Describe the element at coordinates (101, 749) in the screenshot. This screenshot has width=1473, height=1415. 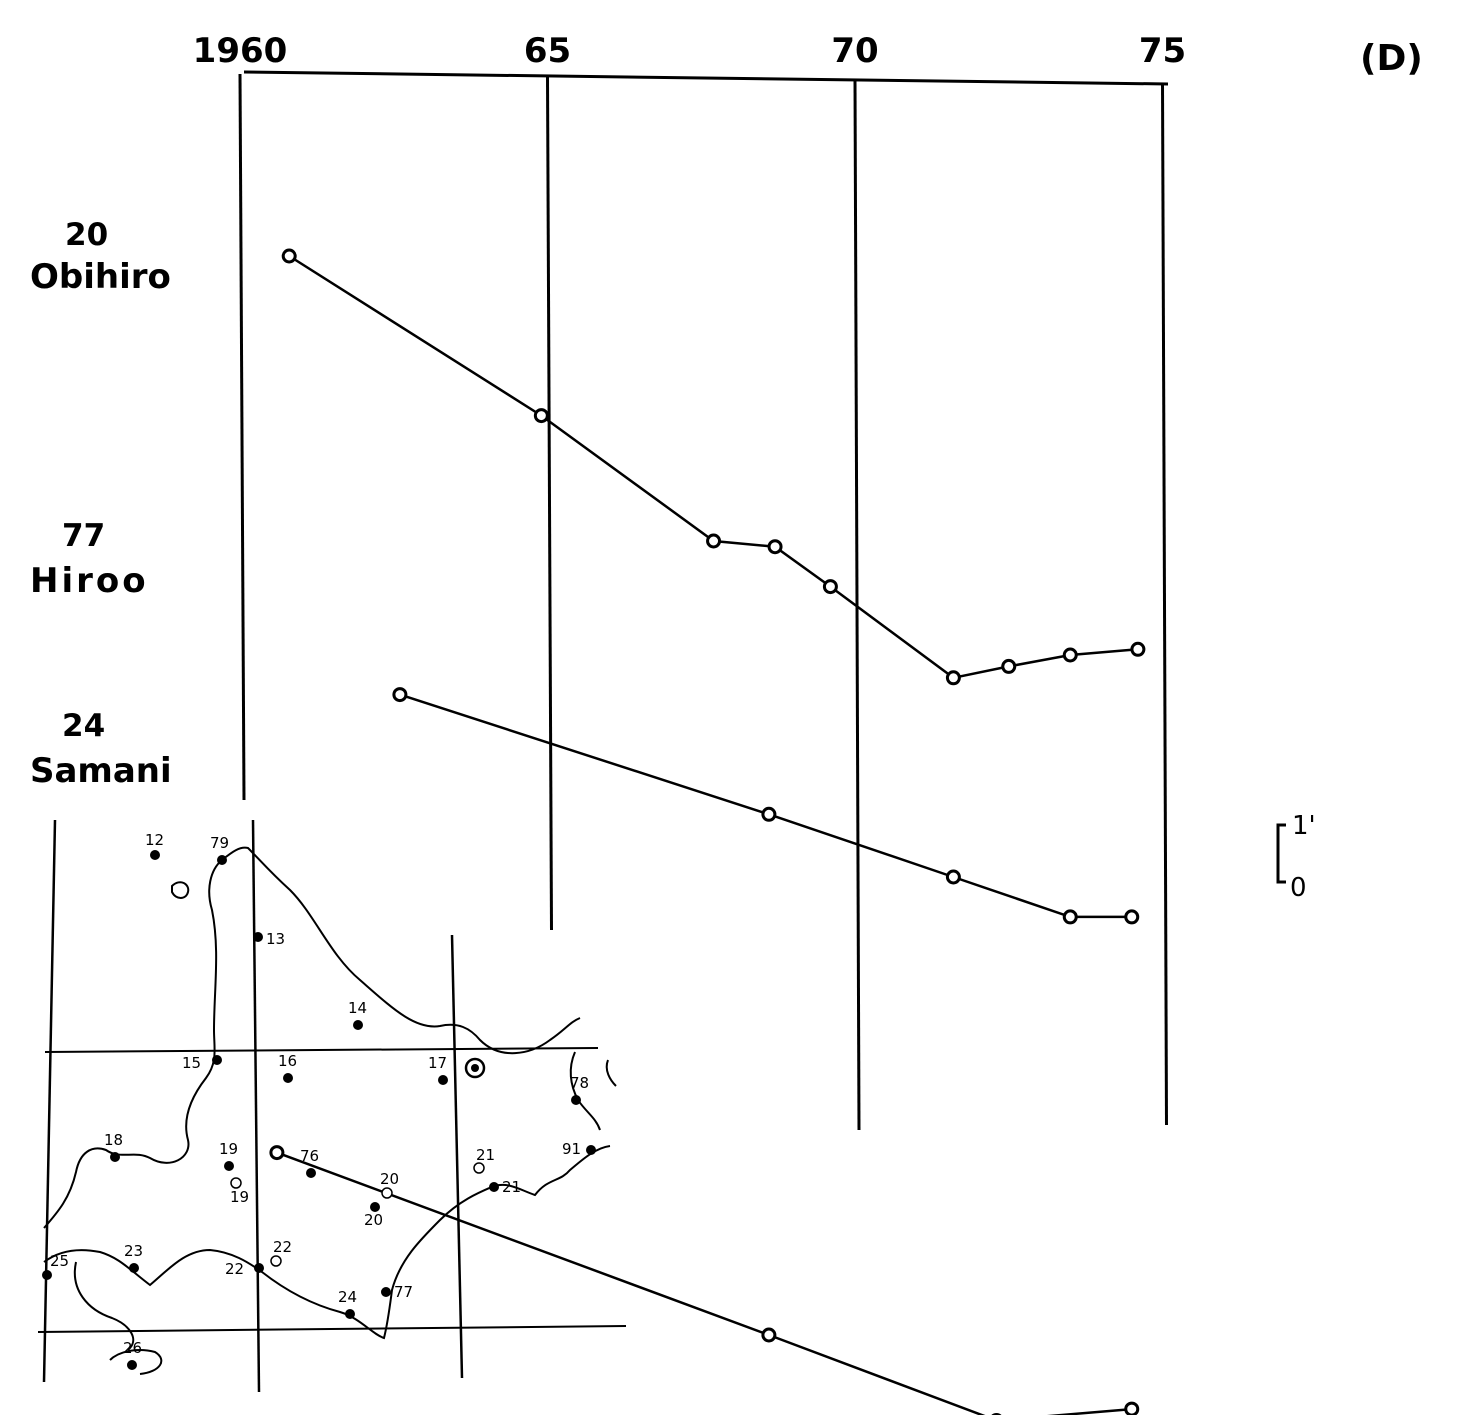
I see `station-label-samani: 24 Samani` at that location.